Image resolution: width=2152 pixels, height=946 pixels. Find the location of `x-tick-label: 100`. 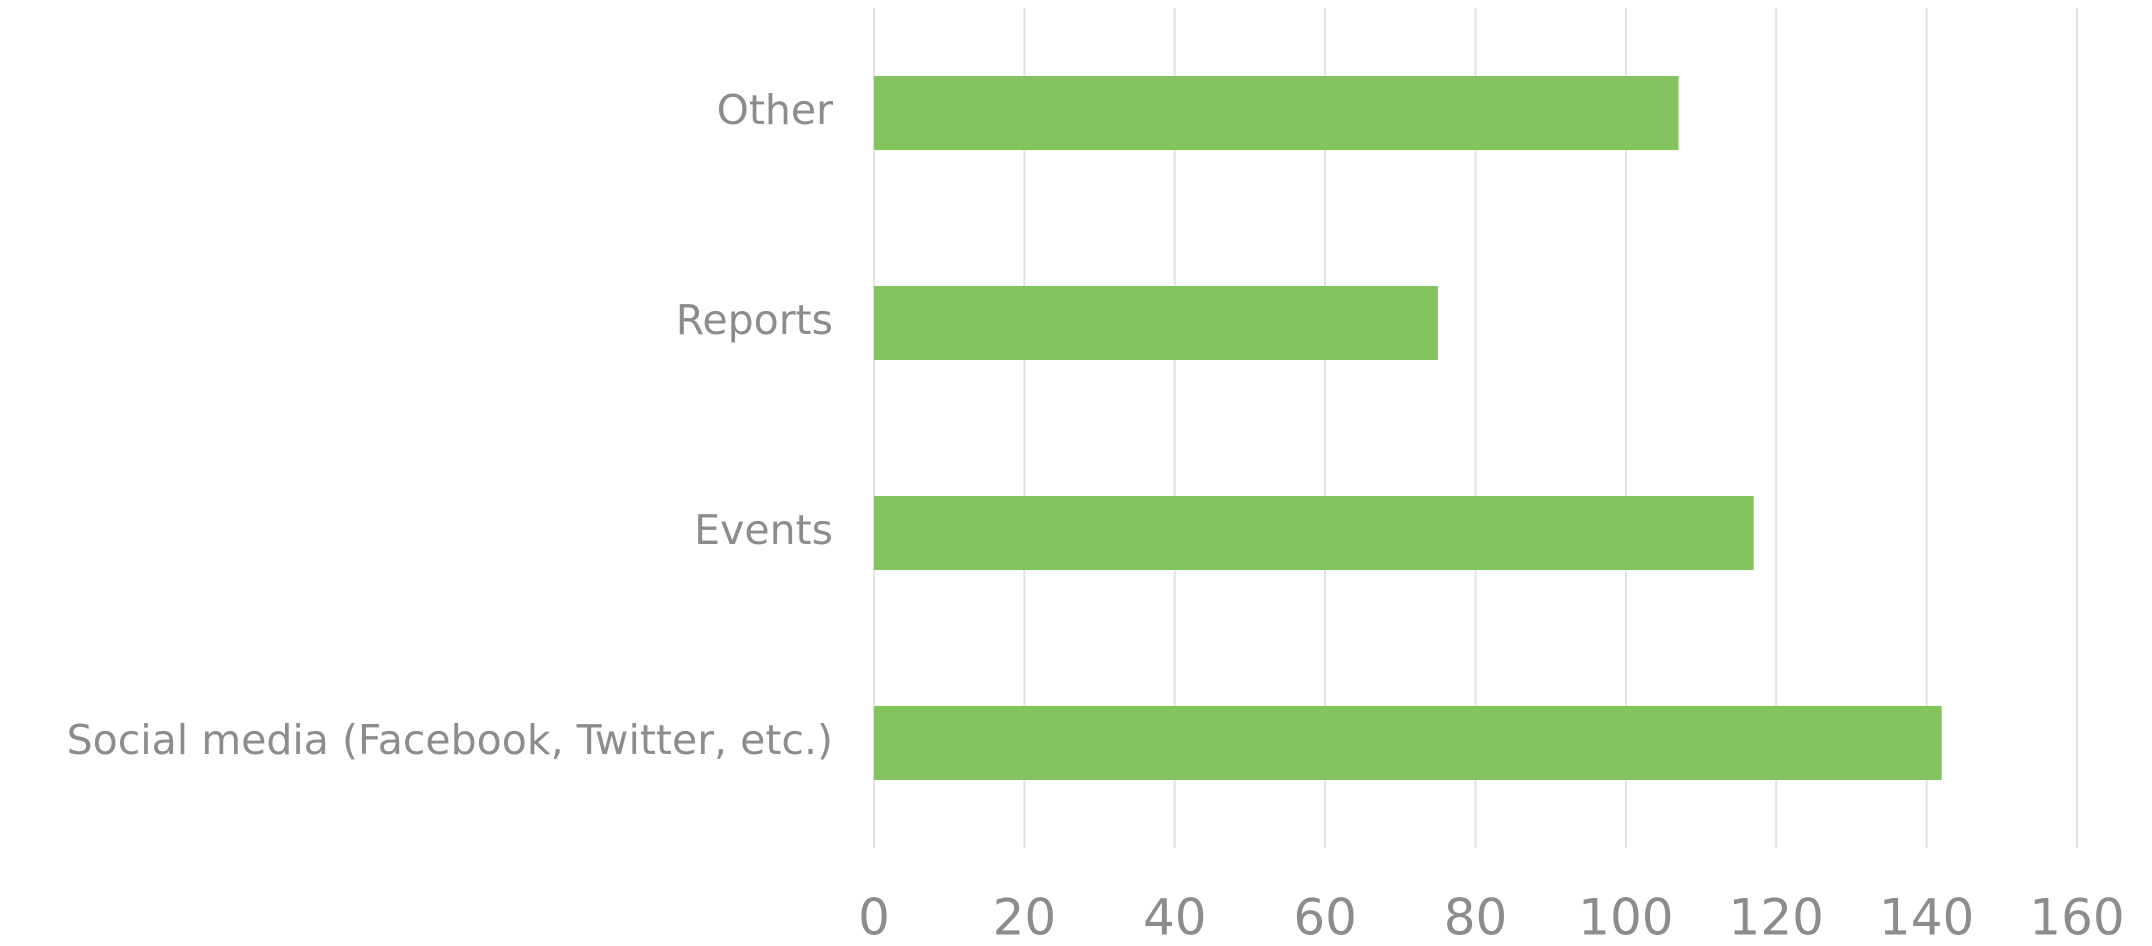

x-tick-label: 100 is located at coordinates (1625, 917).